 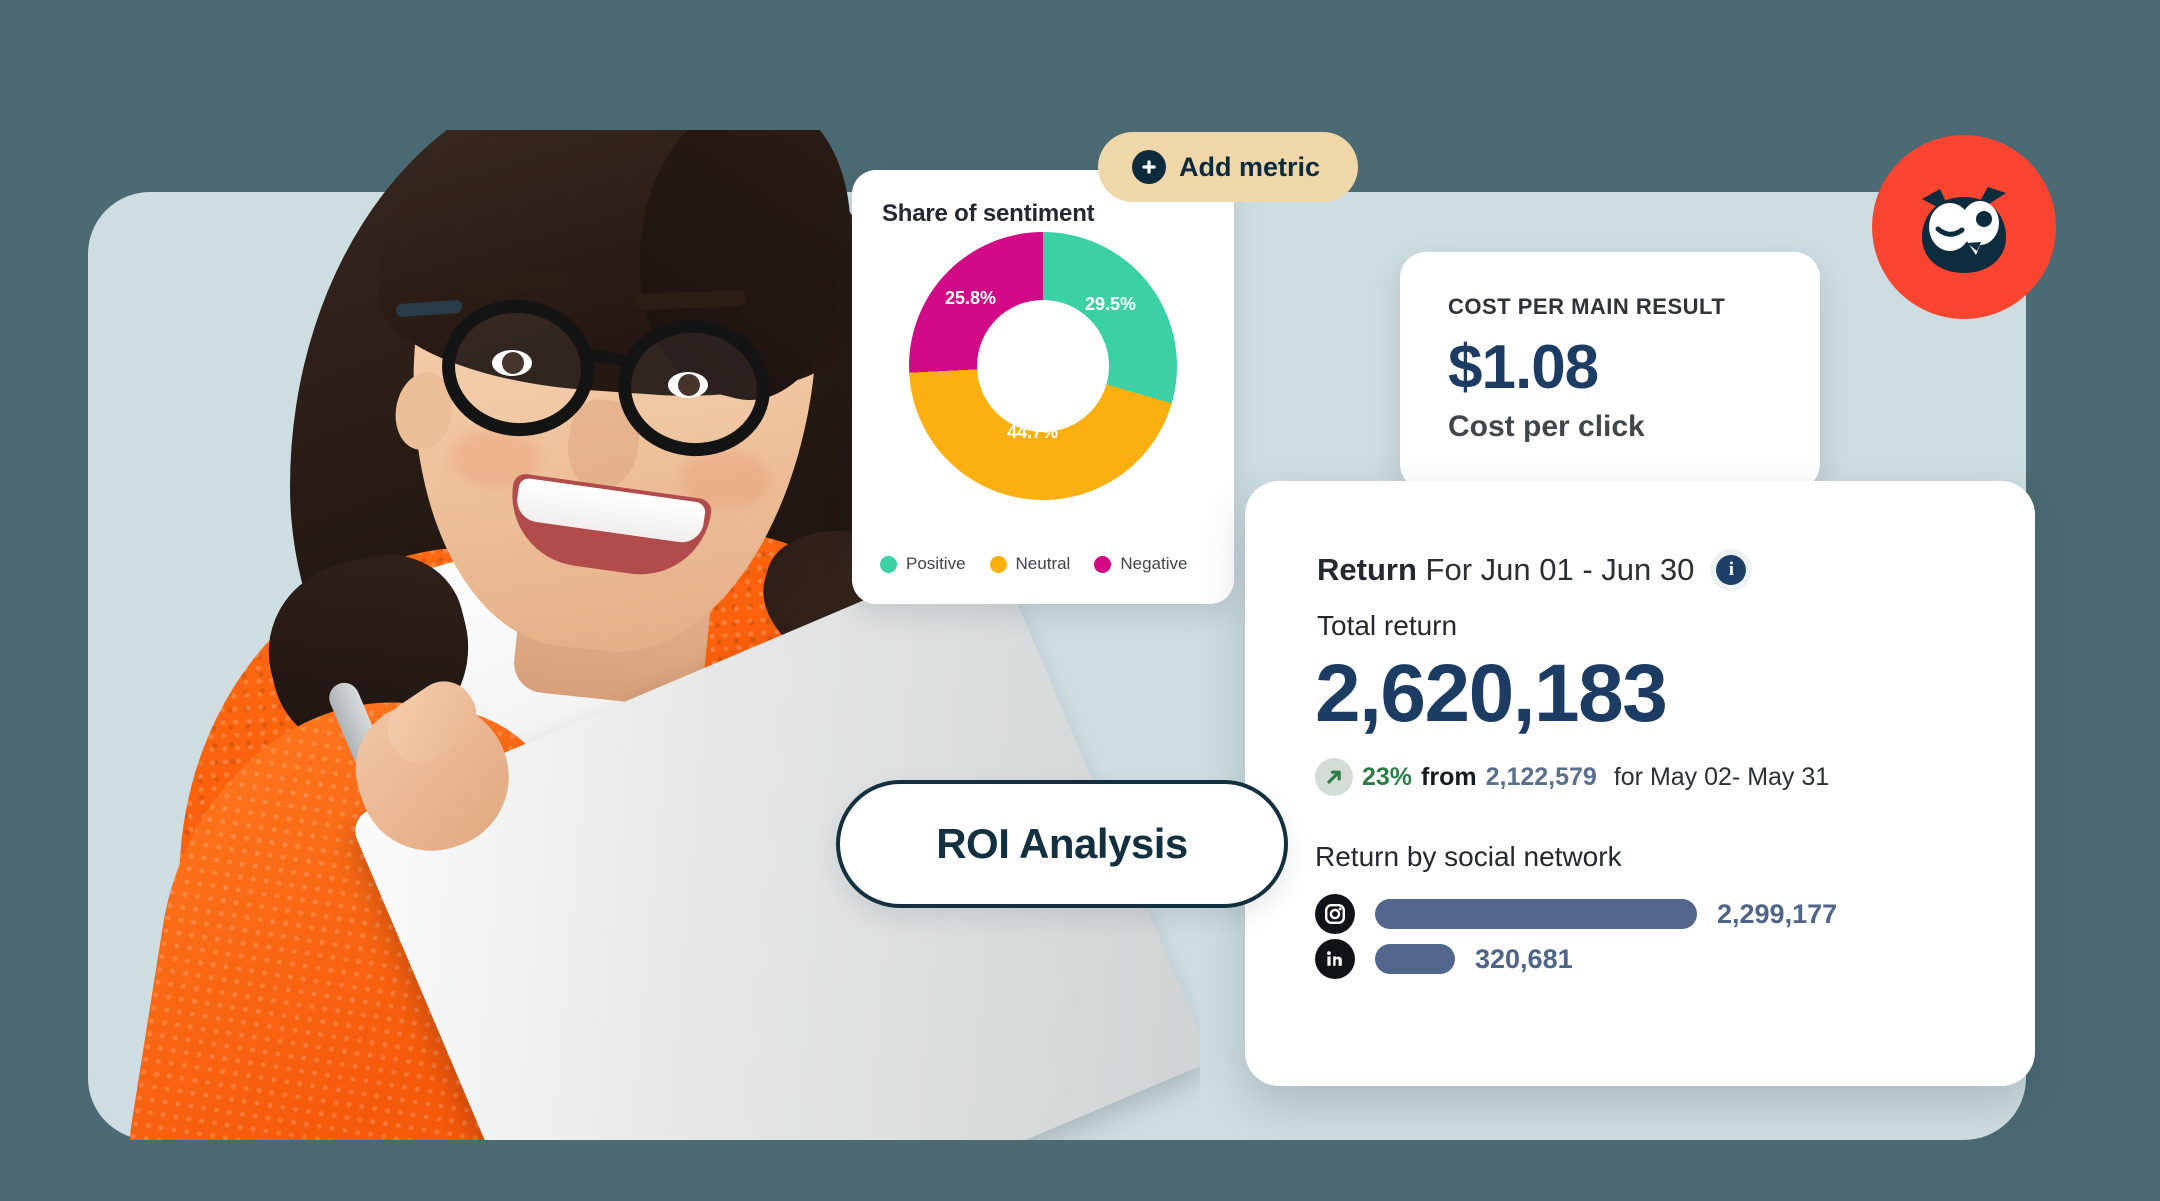 I want to click on info-glyph: i, so click(x=1731, y=570).